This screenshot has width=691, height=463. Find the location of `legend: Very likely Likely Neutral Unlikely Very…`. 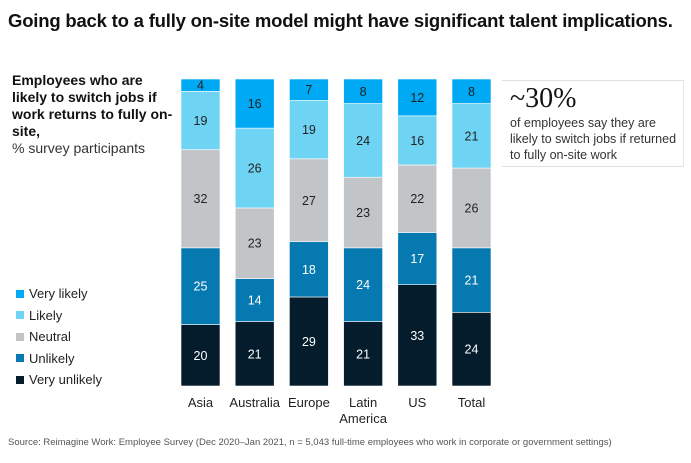

legend: Very likely Likely Neutral Unlikely Very… is located at coordinates (59, 337).